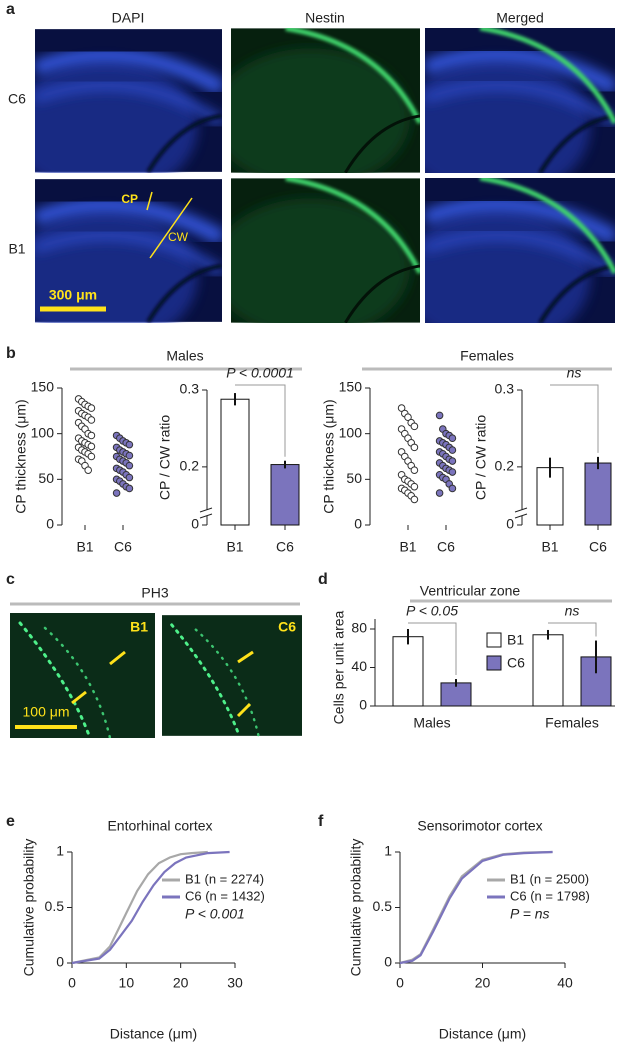 This screenshot has width=617, height=1050. I want to click on legend-label: B1 (n = 2500), so click(549, 878).